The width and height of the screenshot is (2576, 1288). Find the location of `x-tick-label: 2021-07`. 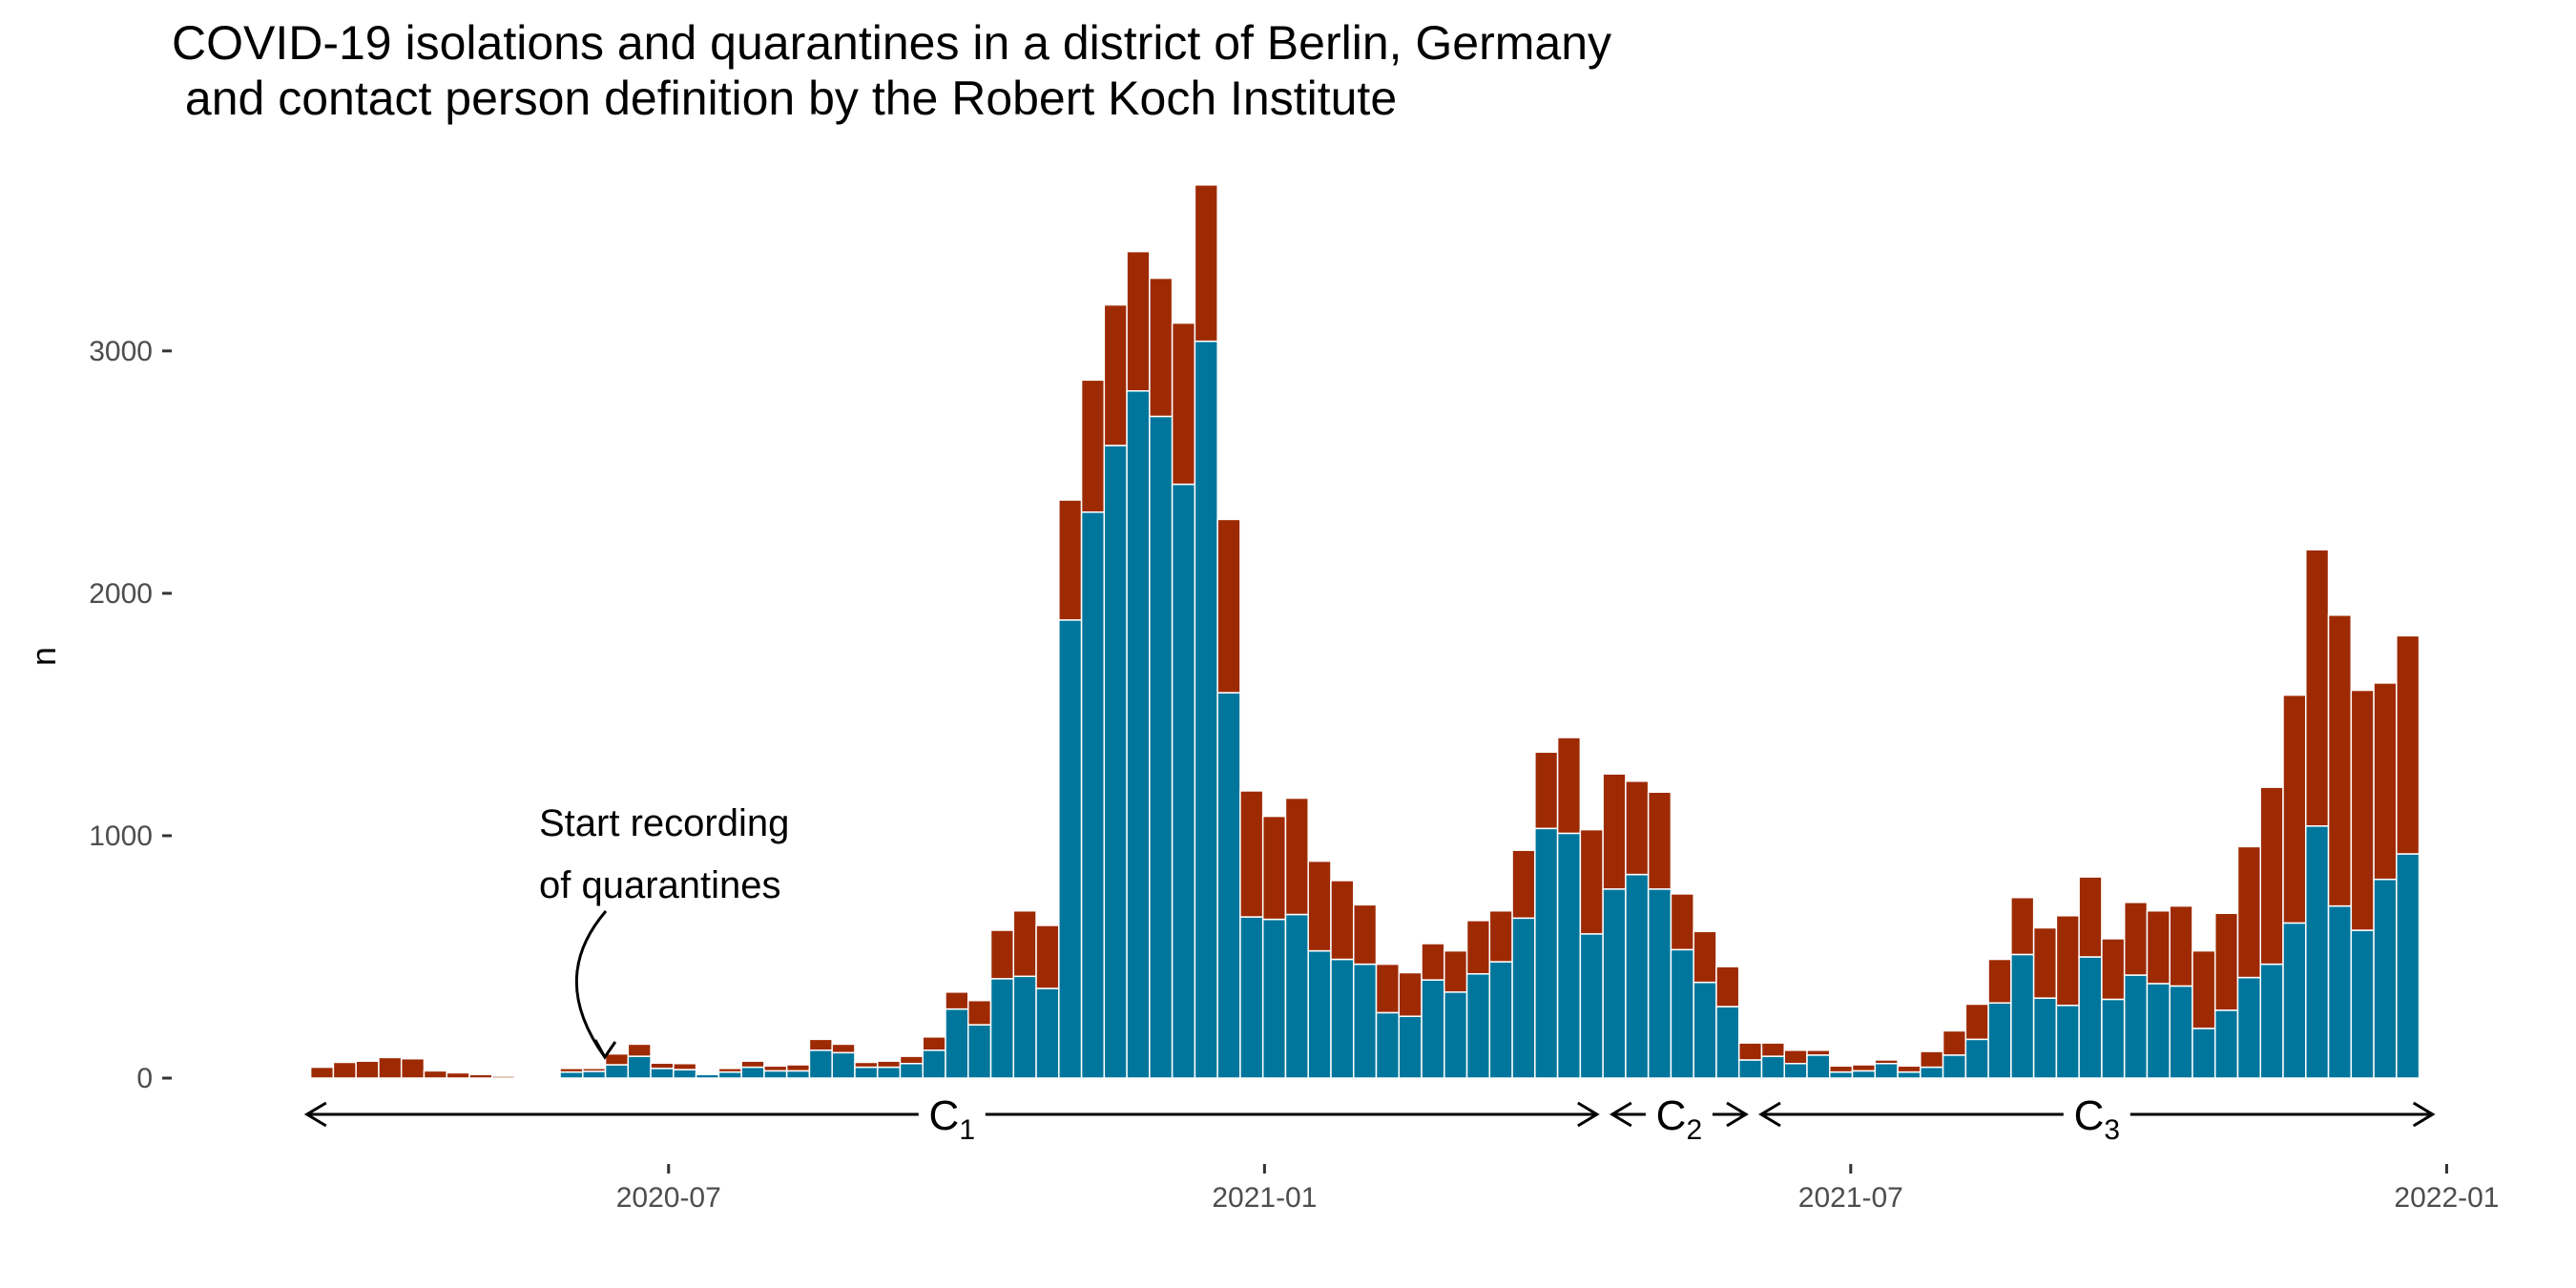

x-tick-label: 2021-07 is located at coordinates (1850, 1198).